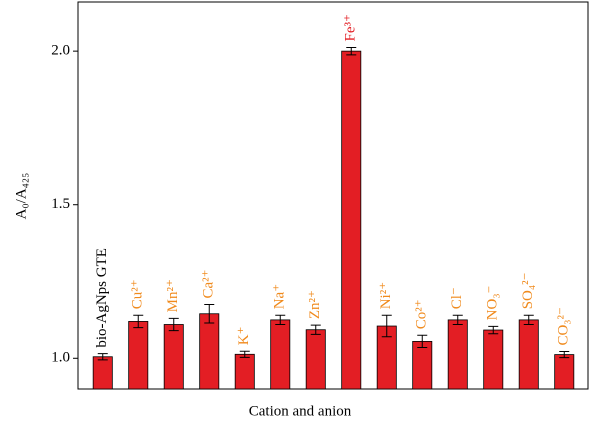  Describe the element at coordinates (209, 283) in the screenshot. I see `category-label: Ca²⁺` at that location.